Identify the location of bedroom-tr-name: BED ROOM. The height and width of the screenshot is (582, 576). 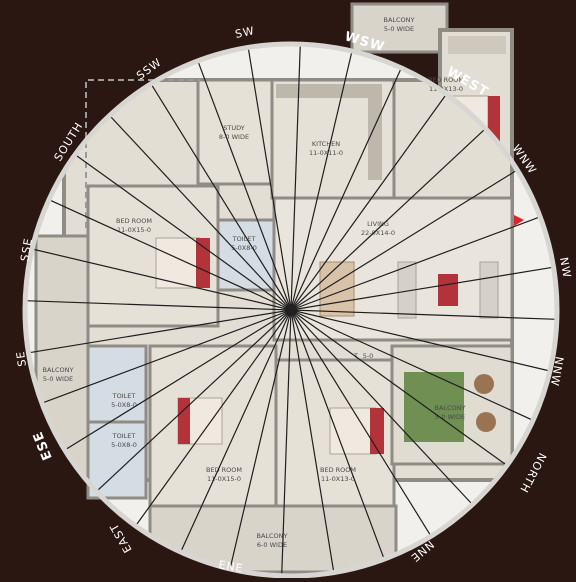
(446, 80).